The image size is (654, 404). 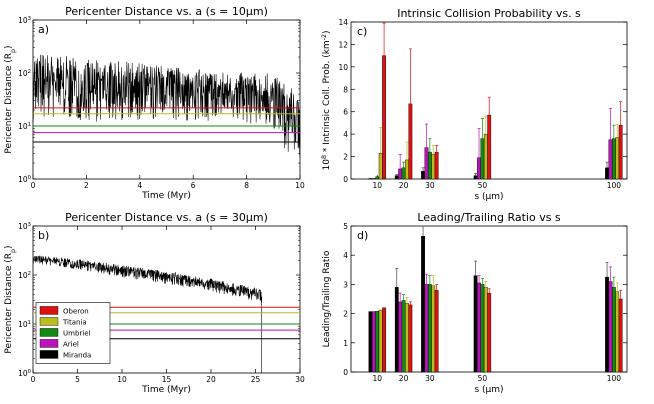 What do you see at coordinates (166, 217) in the screenshot?
I see `chart-title: Pericenter Distance vs. a (s = 30μm)` at bounding box center [166, 217].